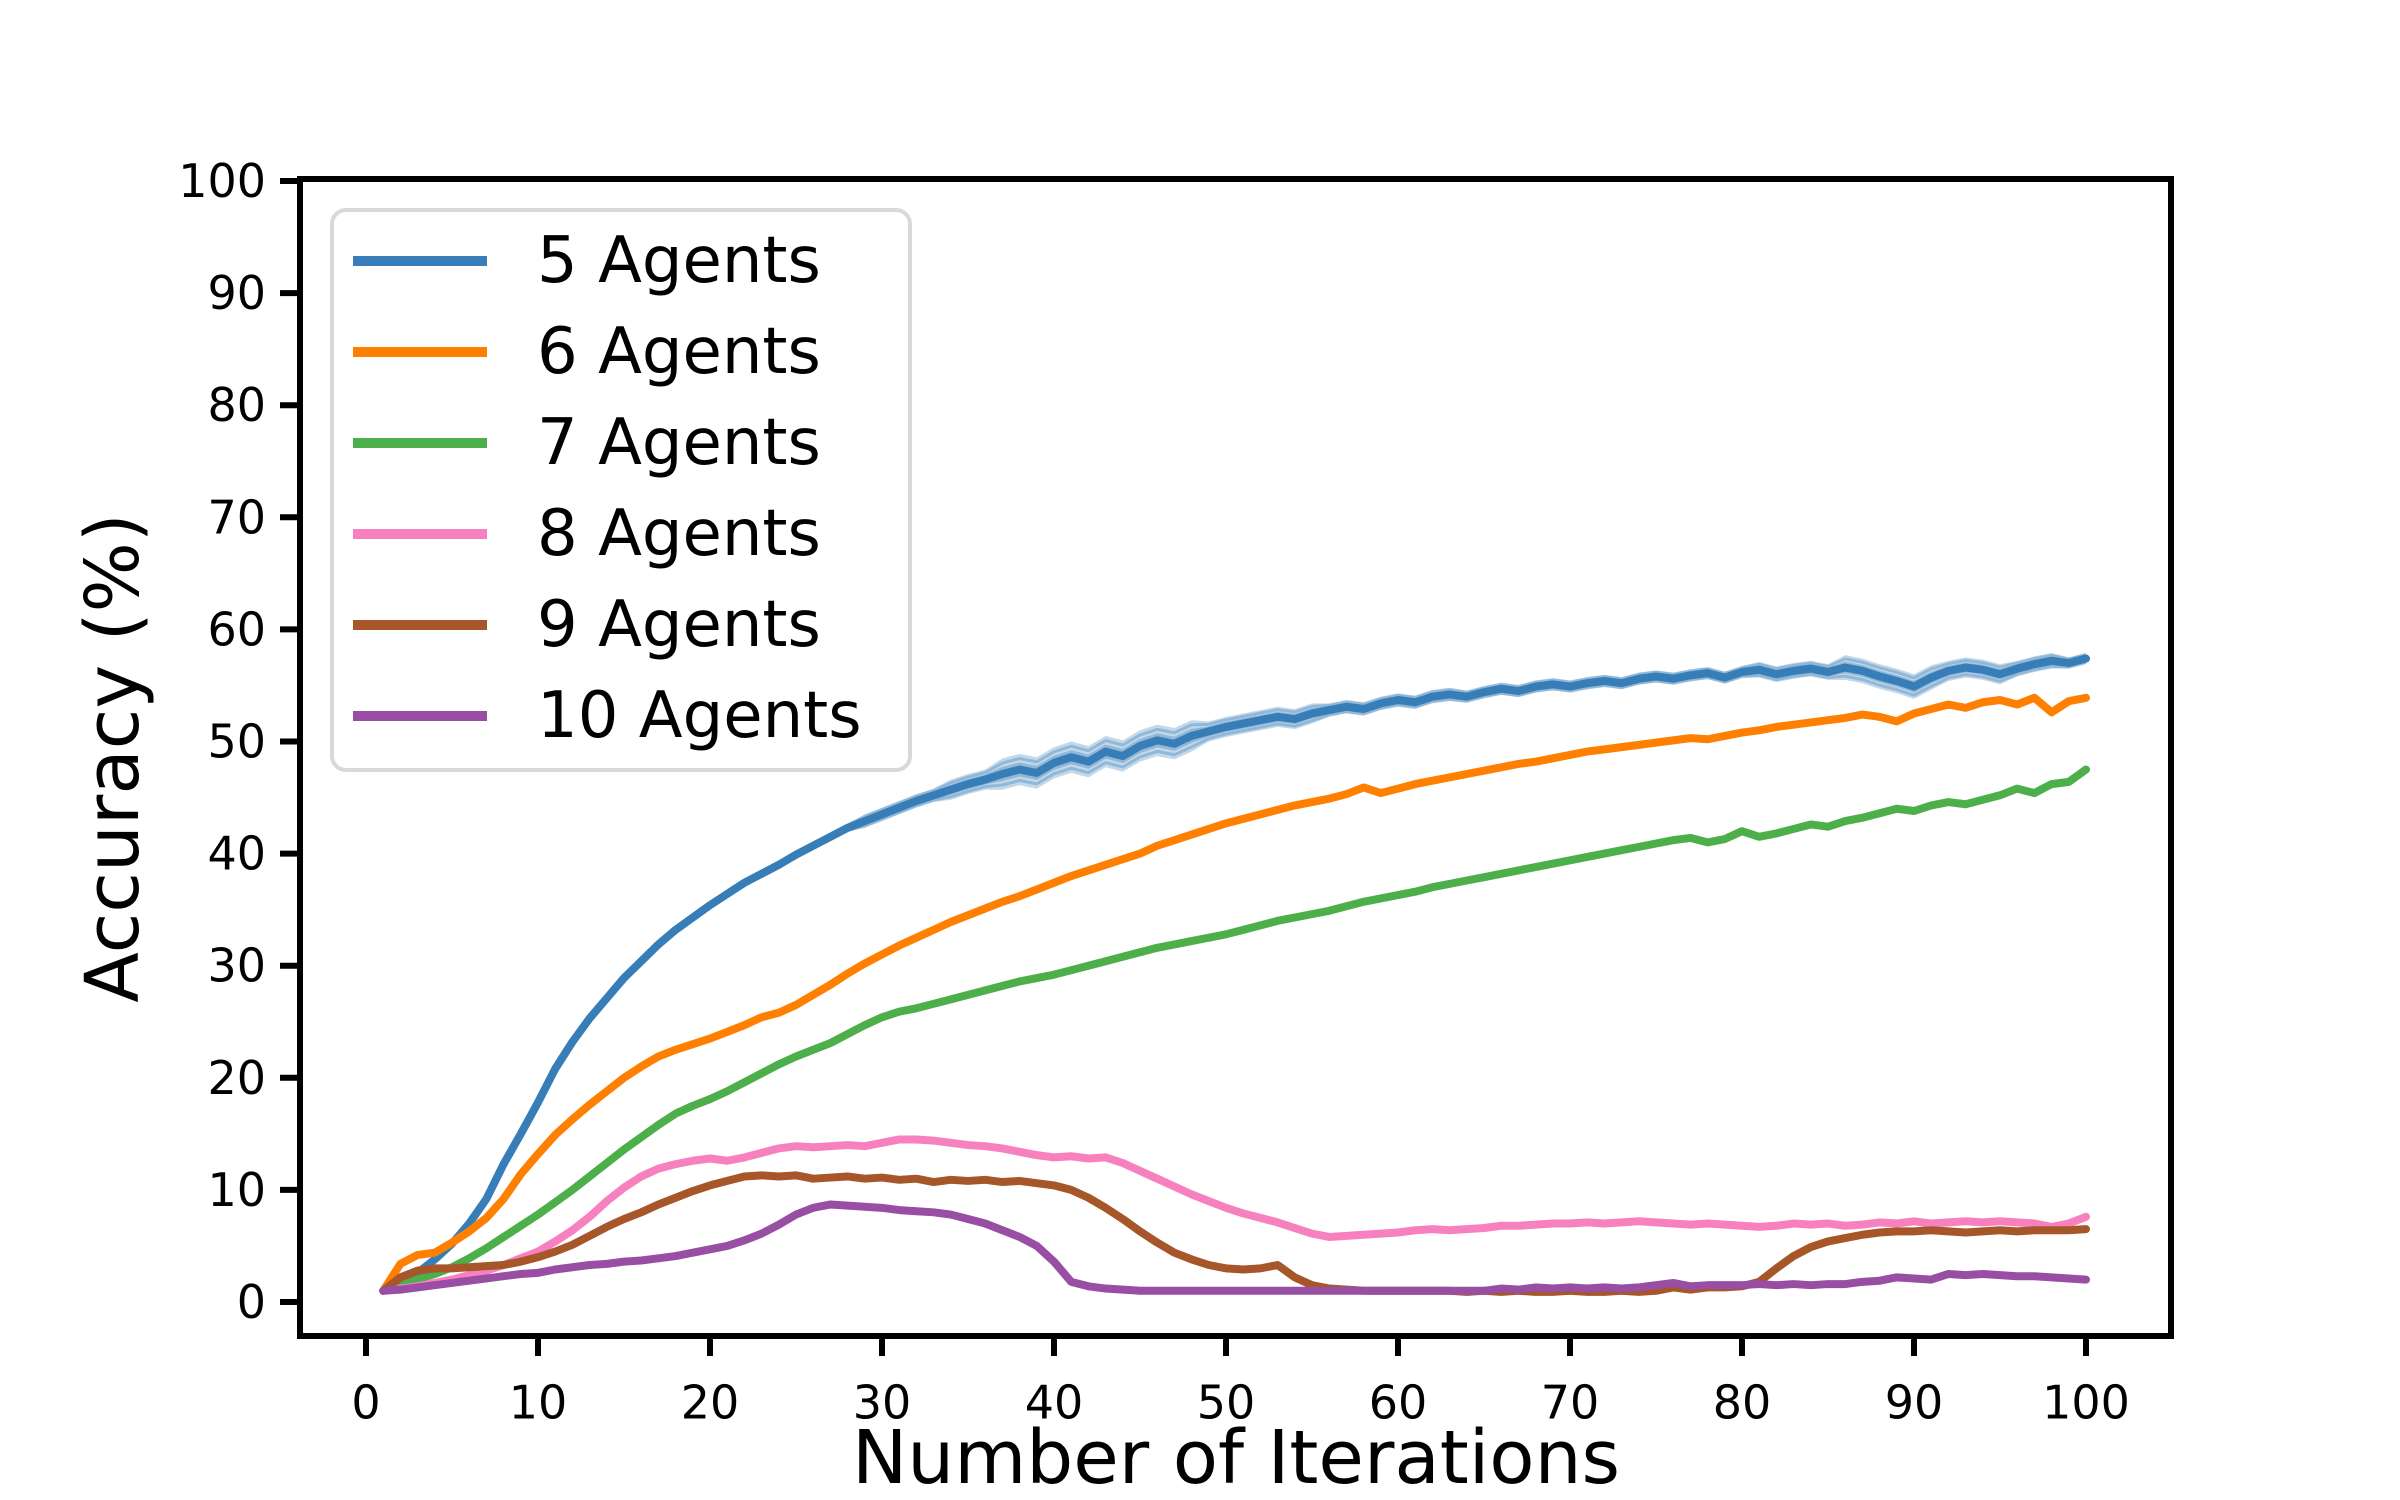 This screenshot has height=1500, width=2400. What do you see at coordinates (251, 1302) in the screenshot?
I see `y-tick-label-0: 0` at bounding box center [251, 1302].